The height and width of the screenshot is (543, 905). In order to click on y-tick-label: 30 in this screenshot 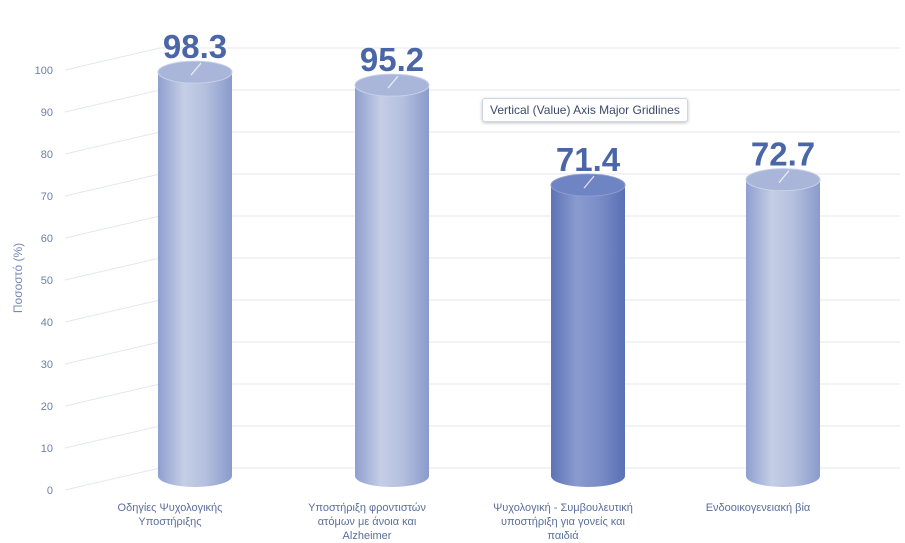, I will do `click(47, 365)`.